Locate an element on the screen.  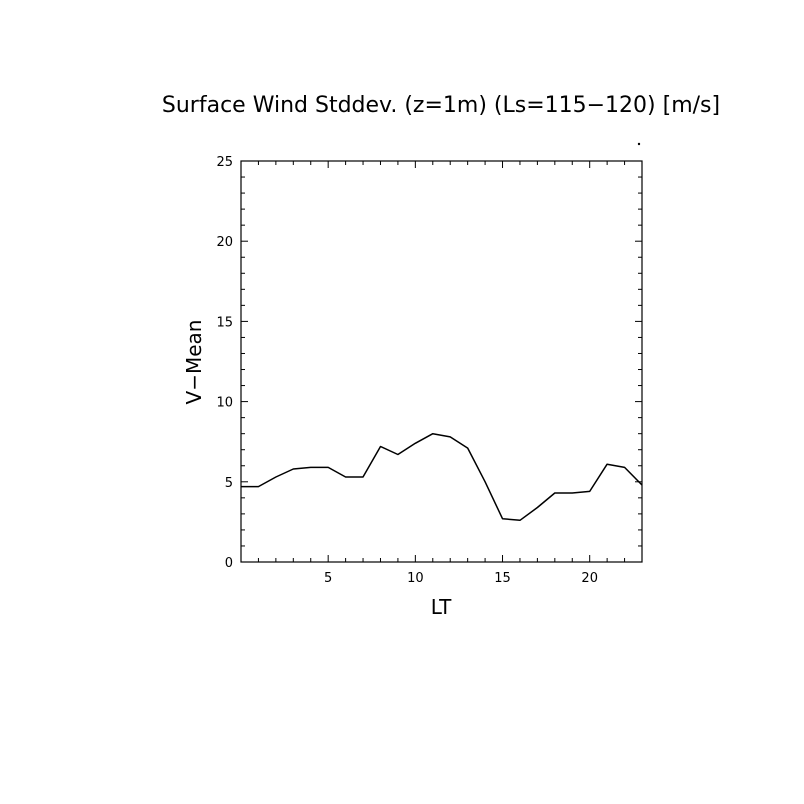
x-tick-label: 10 is located at coordinates (415, 578).